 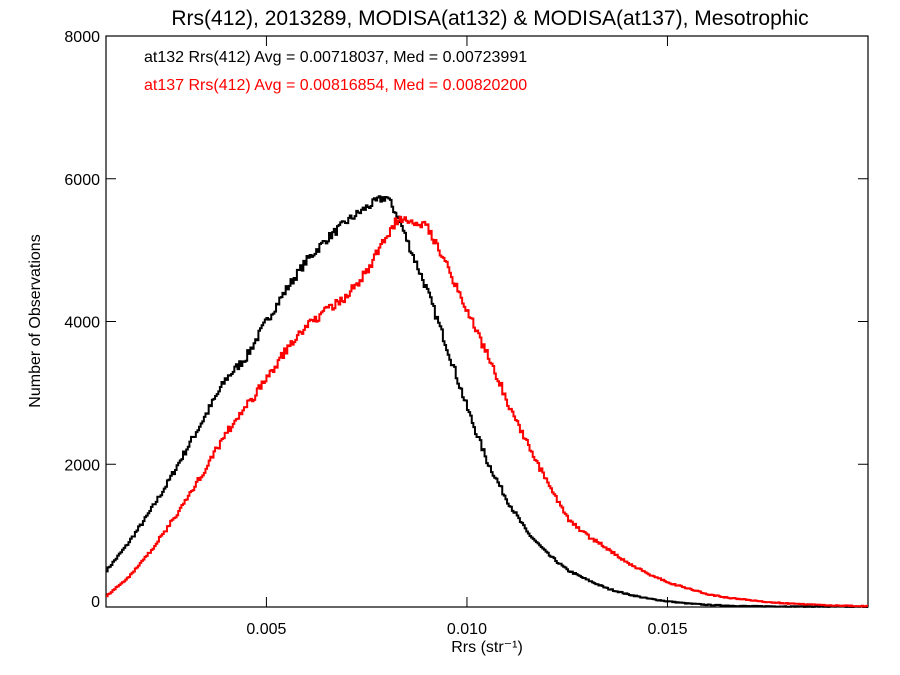 What do you see at coordinates (82, 465) in the screenshot?
I see `y-tick-label: 2000` at bounding box center [82, 465].